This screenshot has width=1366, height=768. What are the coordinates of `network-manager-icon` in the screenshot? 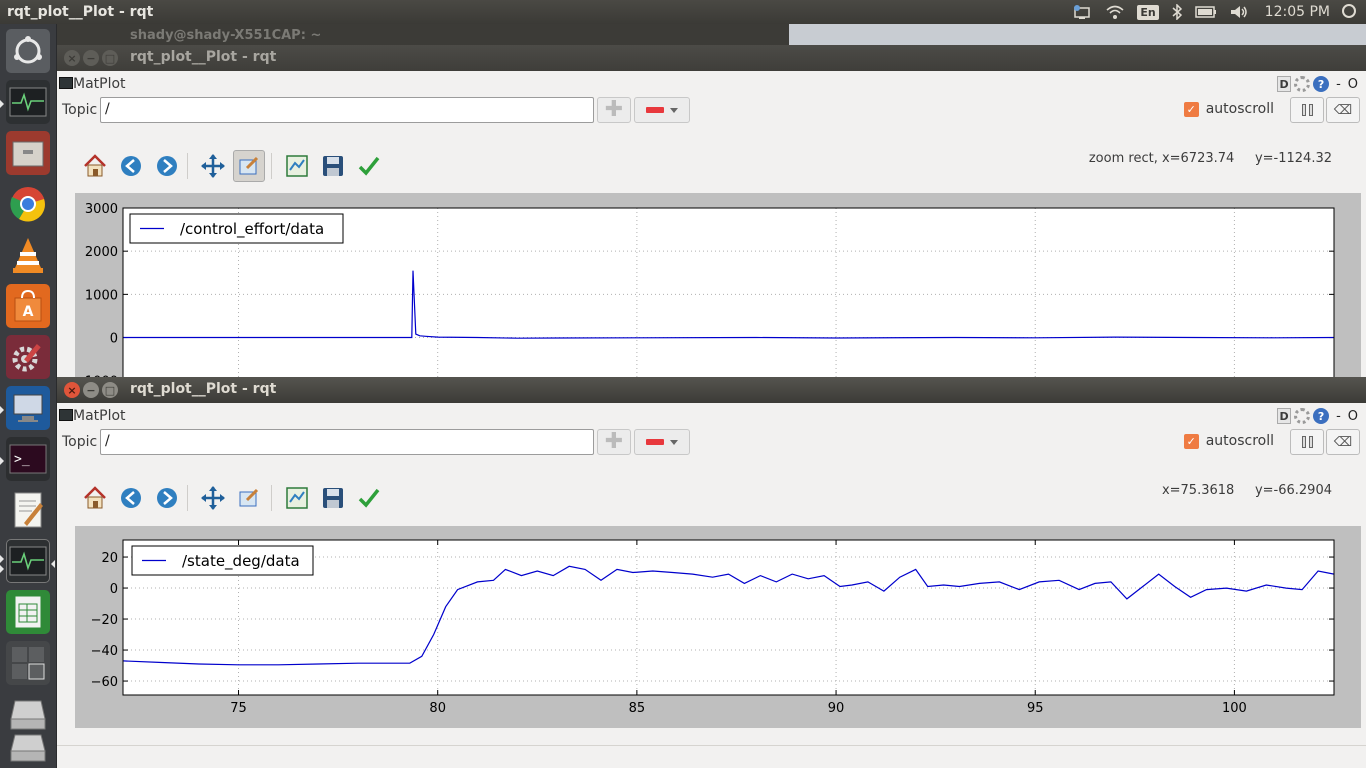 It's located at (1083, 12).